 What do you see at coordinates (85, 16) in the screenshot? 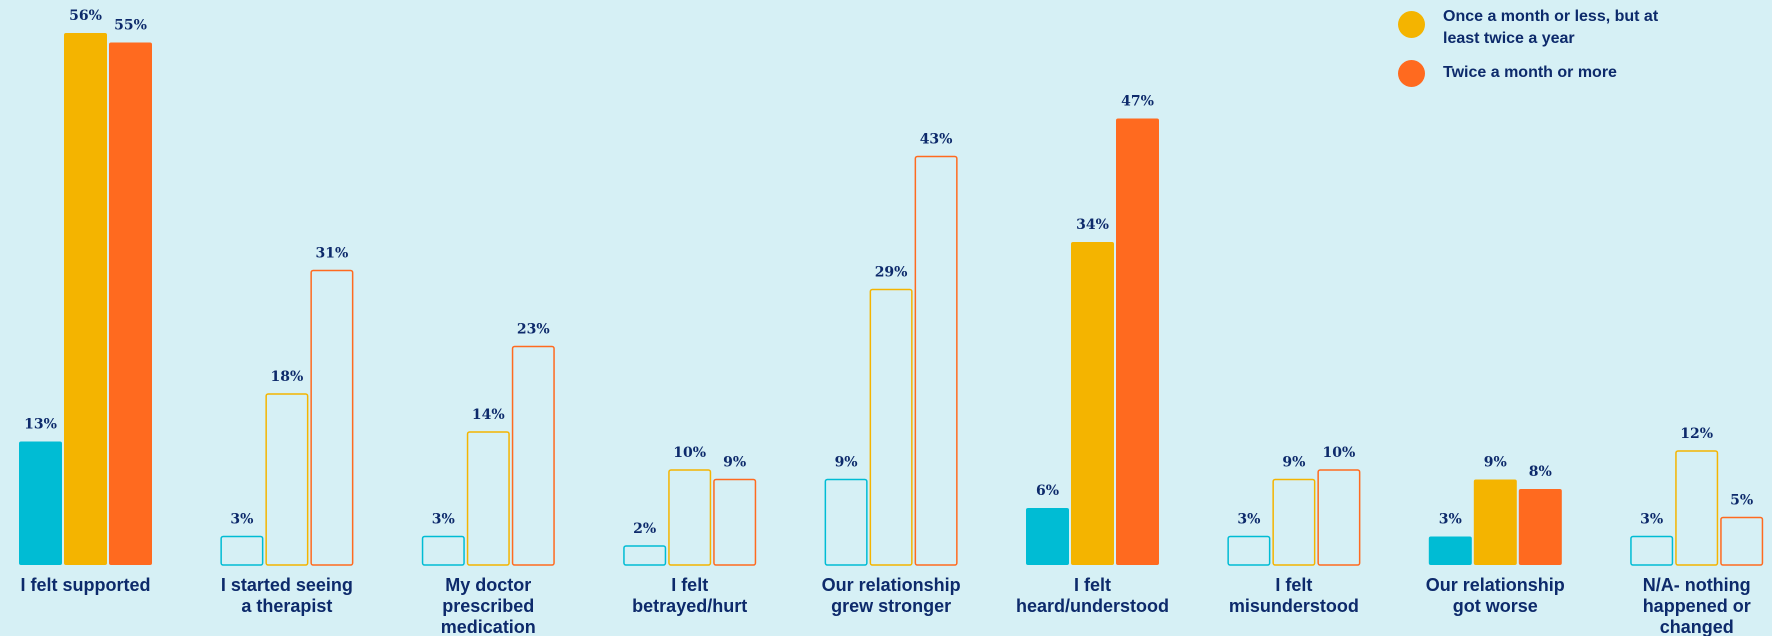
I see `value-label-cat0-series1: 56%` at bounding box center [85, 16].